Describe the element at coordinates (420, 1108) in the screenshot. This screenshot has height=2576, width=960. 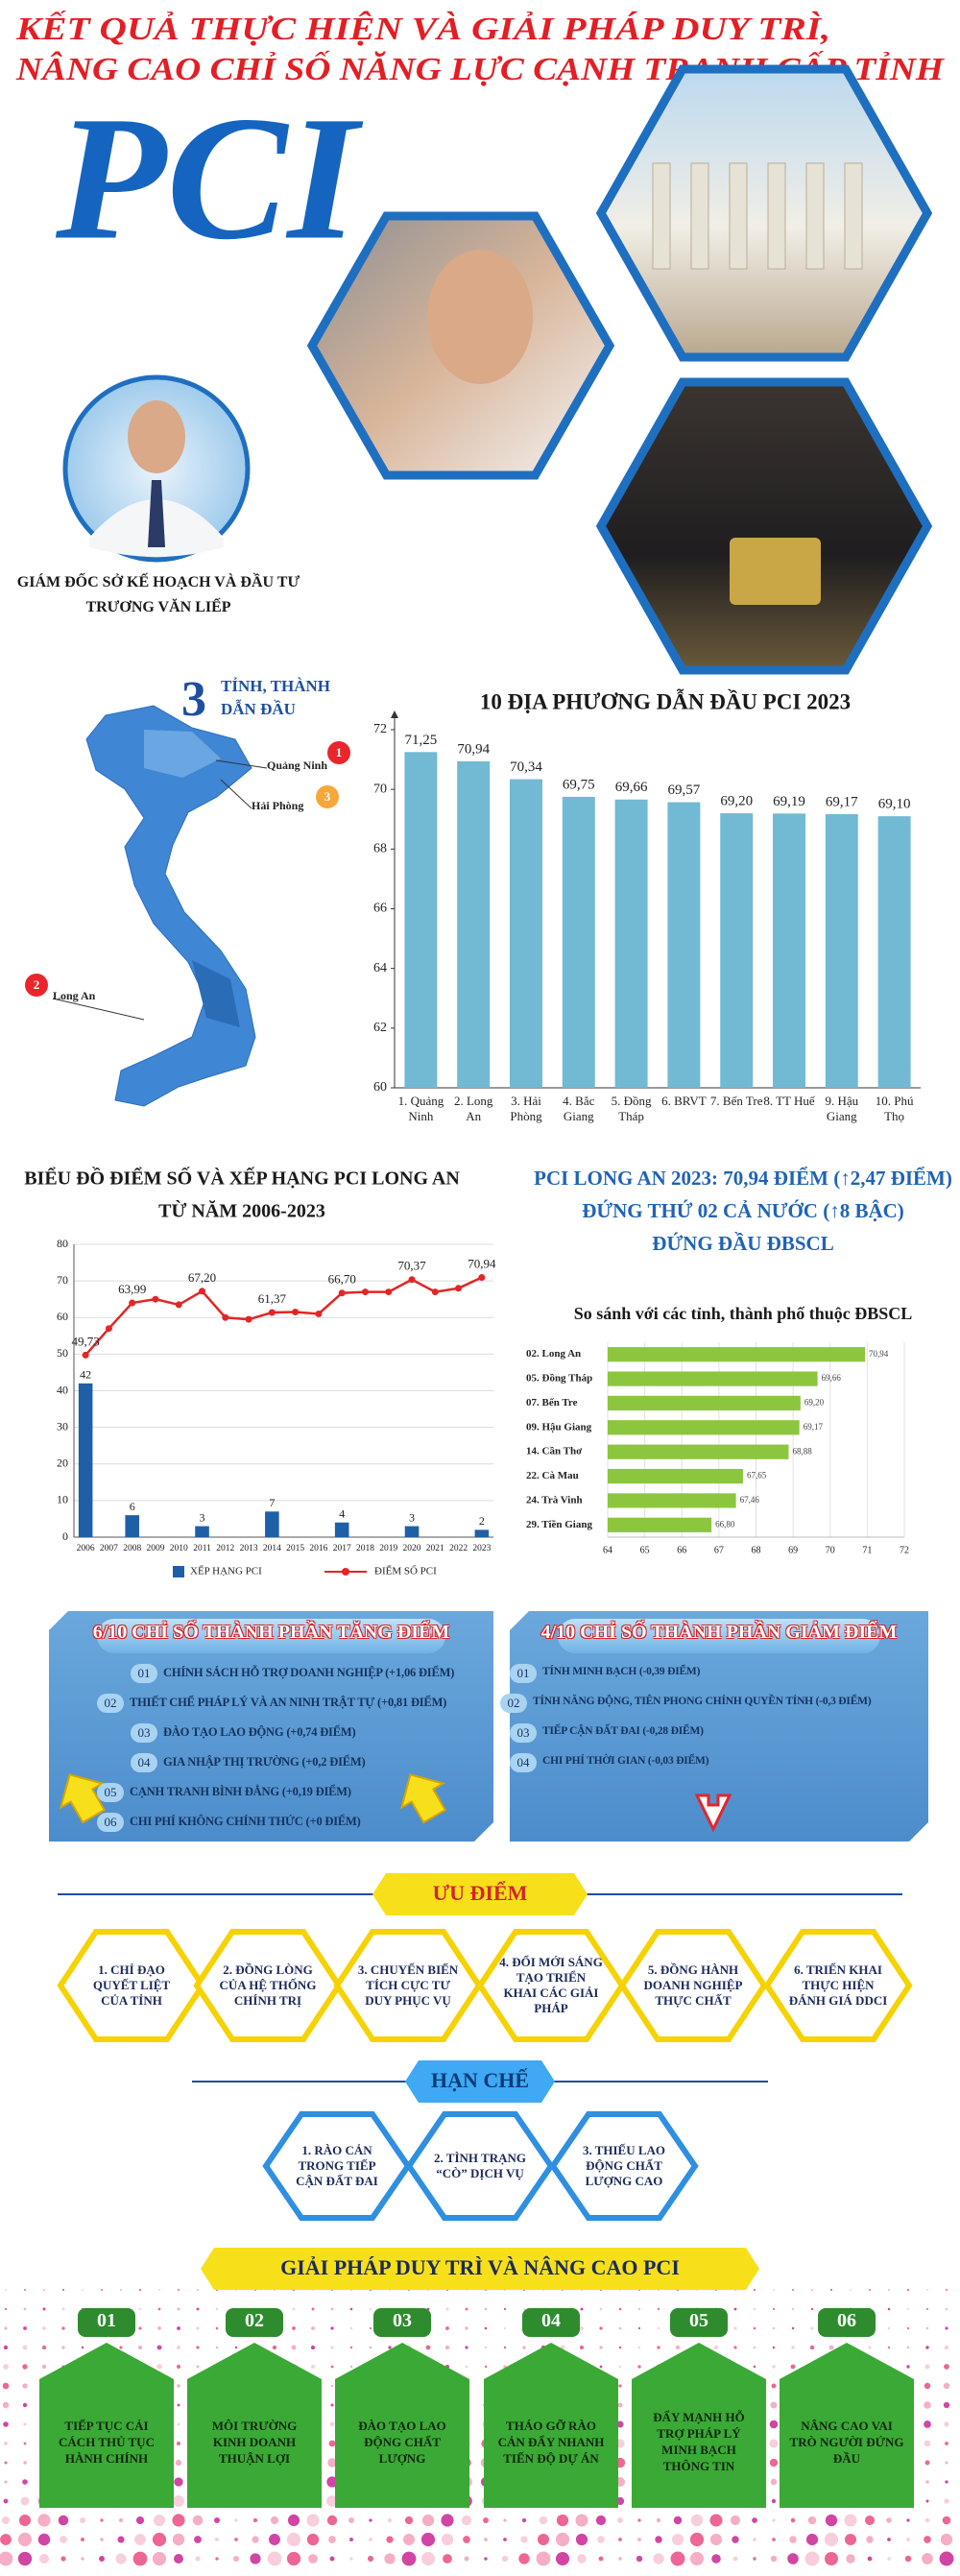
I see `x-tick-label: 1. Quảng Ninh` at that location.